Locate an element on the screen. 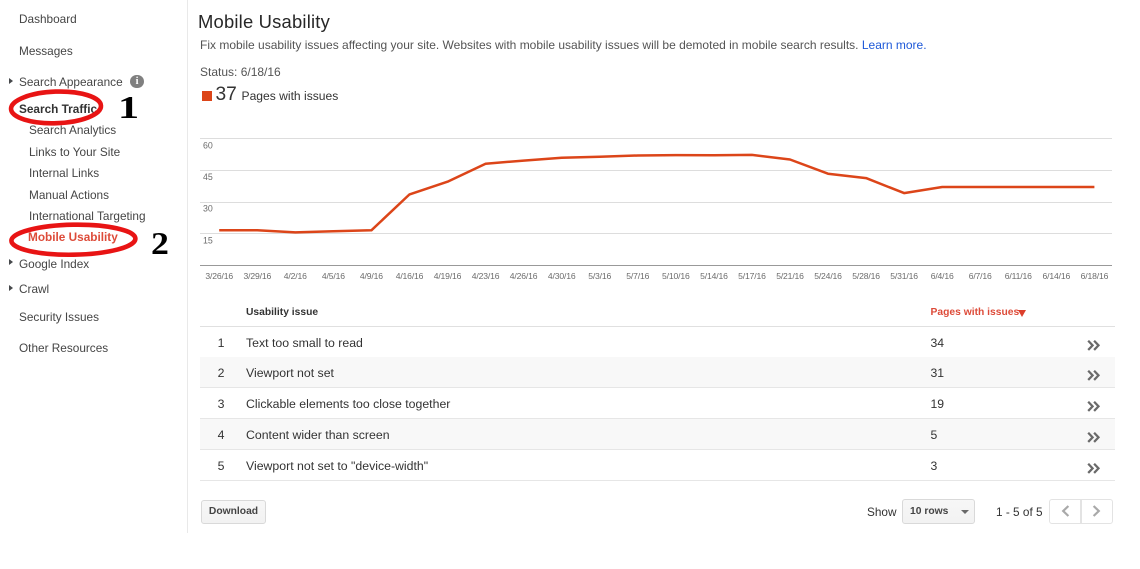 The image size is (1140, 569). svg-text: 5/17/16 is located at coordinates (752, 276).